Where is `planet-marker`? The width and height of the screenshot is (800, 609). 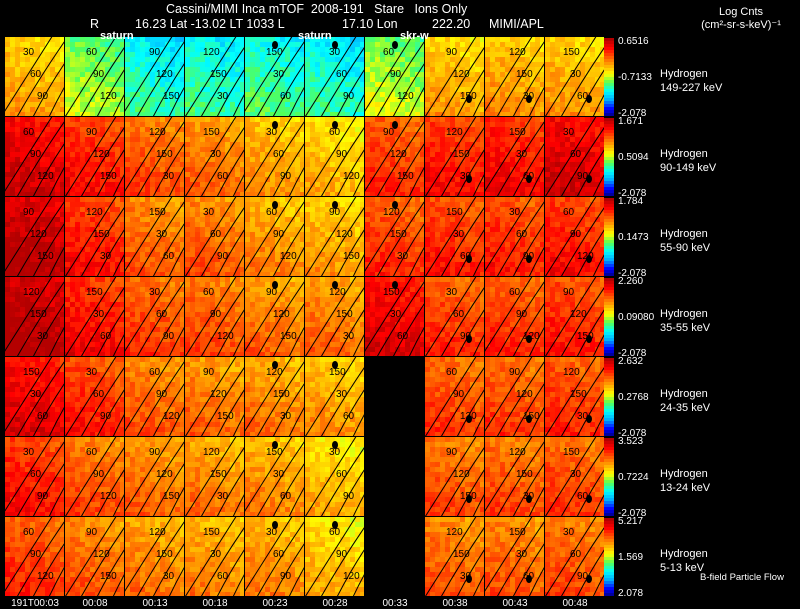 planet-marker is located at coordinates (395, 45).